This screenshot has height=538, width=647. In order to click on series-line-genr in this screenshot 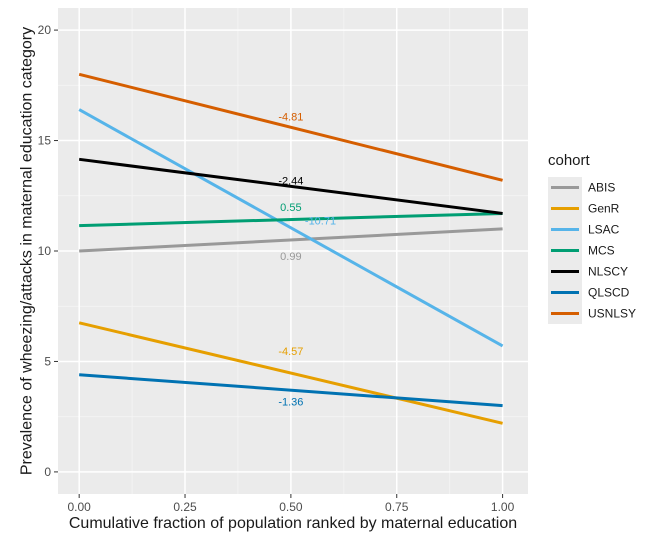, I will do `click(290, 373)`.